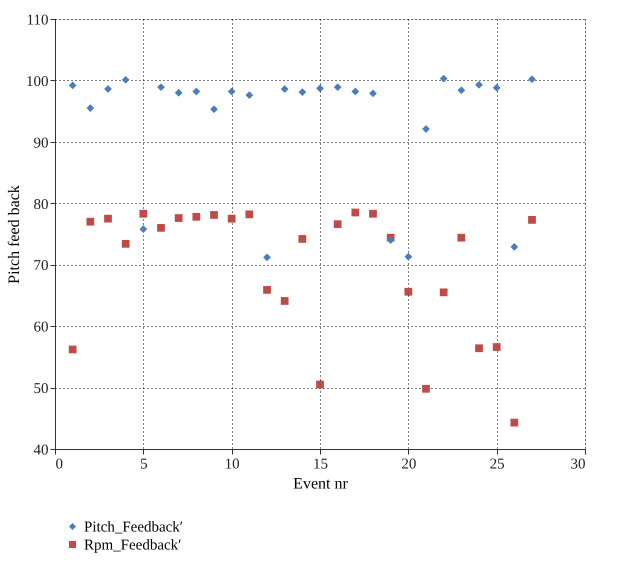 The width and height of the screenshot is (634, 579). Describe the element at coordinates (41, 389) in the screenshot. I see `y-tick-label: 50` at that location.